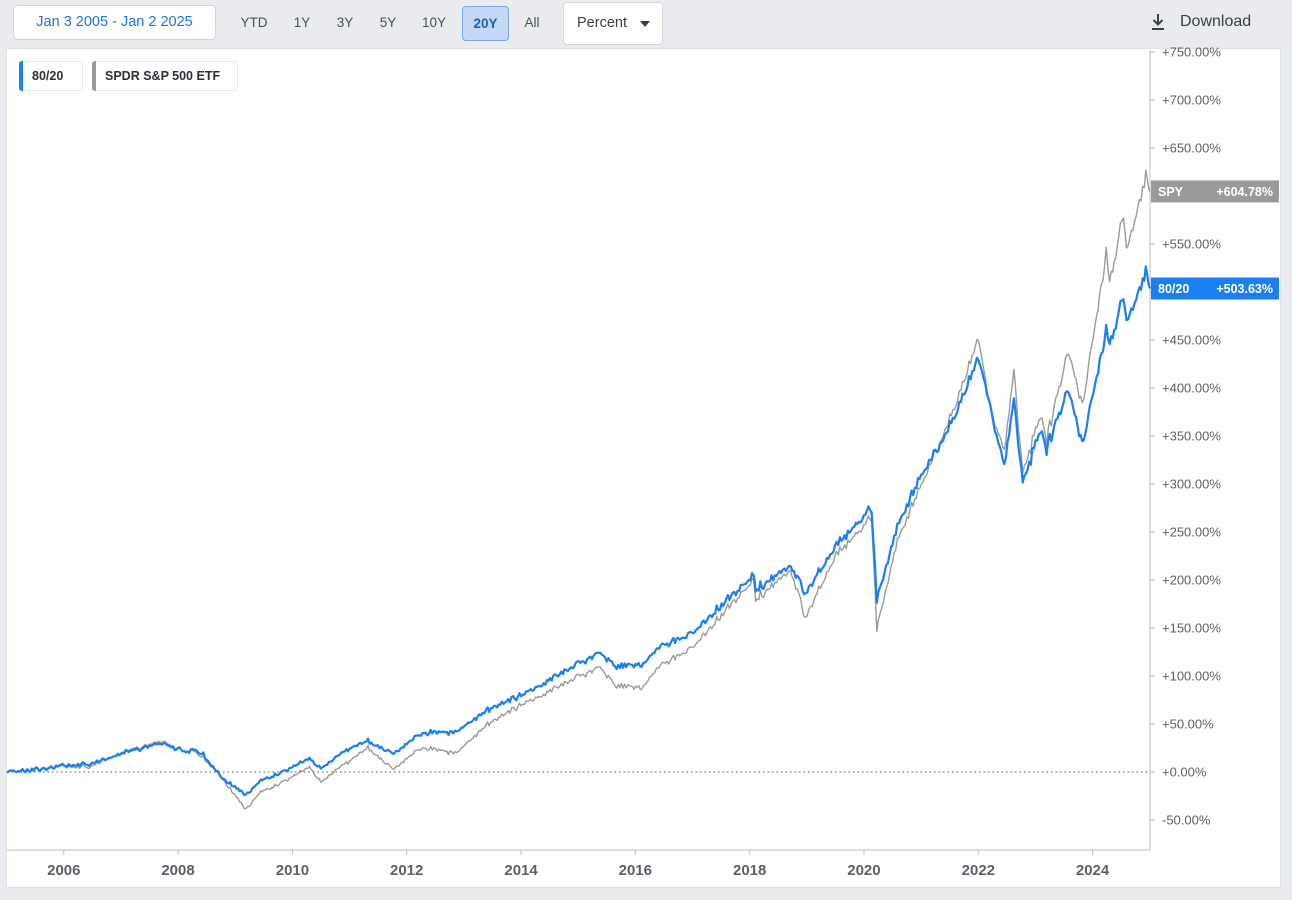 This screenshot has height=900, width=1292. I want to click on x-tick-label: 2016, so click(635, 870).